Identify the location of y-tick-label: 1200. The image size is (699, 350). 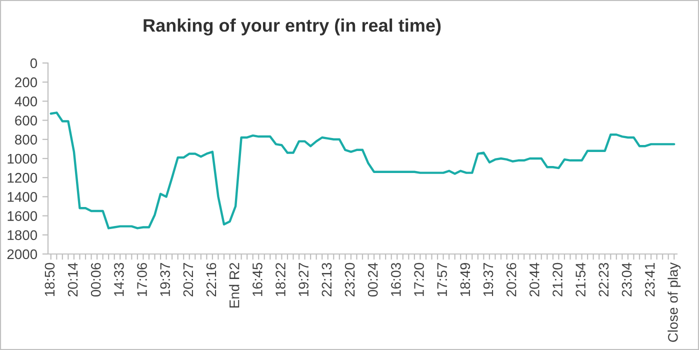
(23, 177).